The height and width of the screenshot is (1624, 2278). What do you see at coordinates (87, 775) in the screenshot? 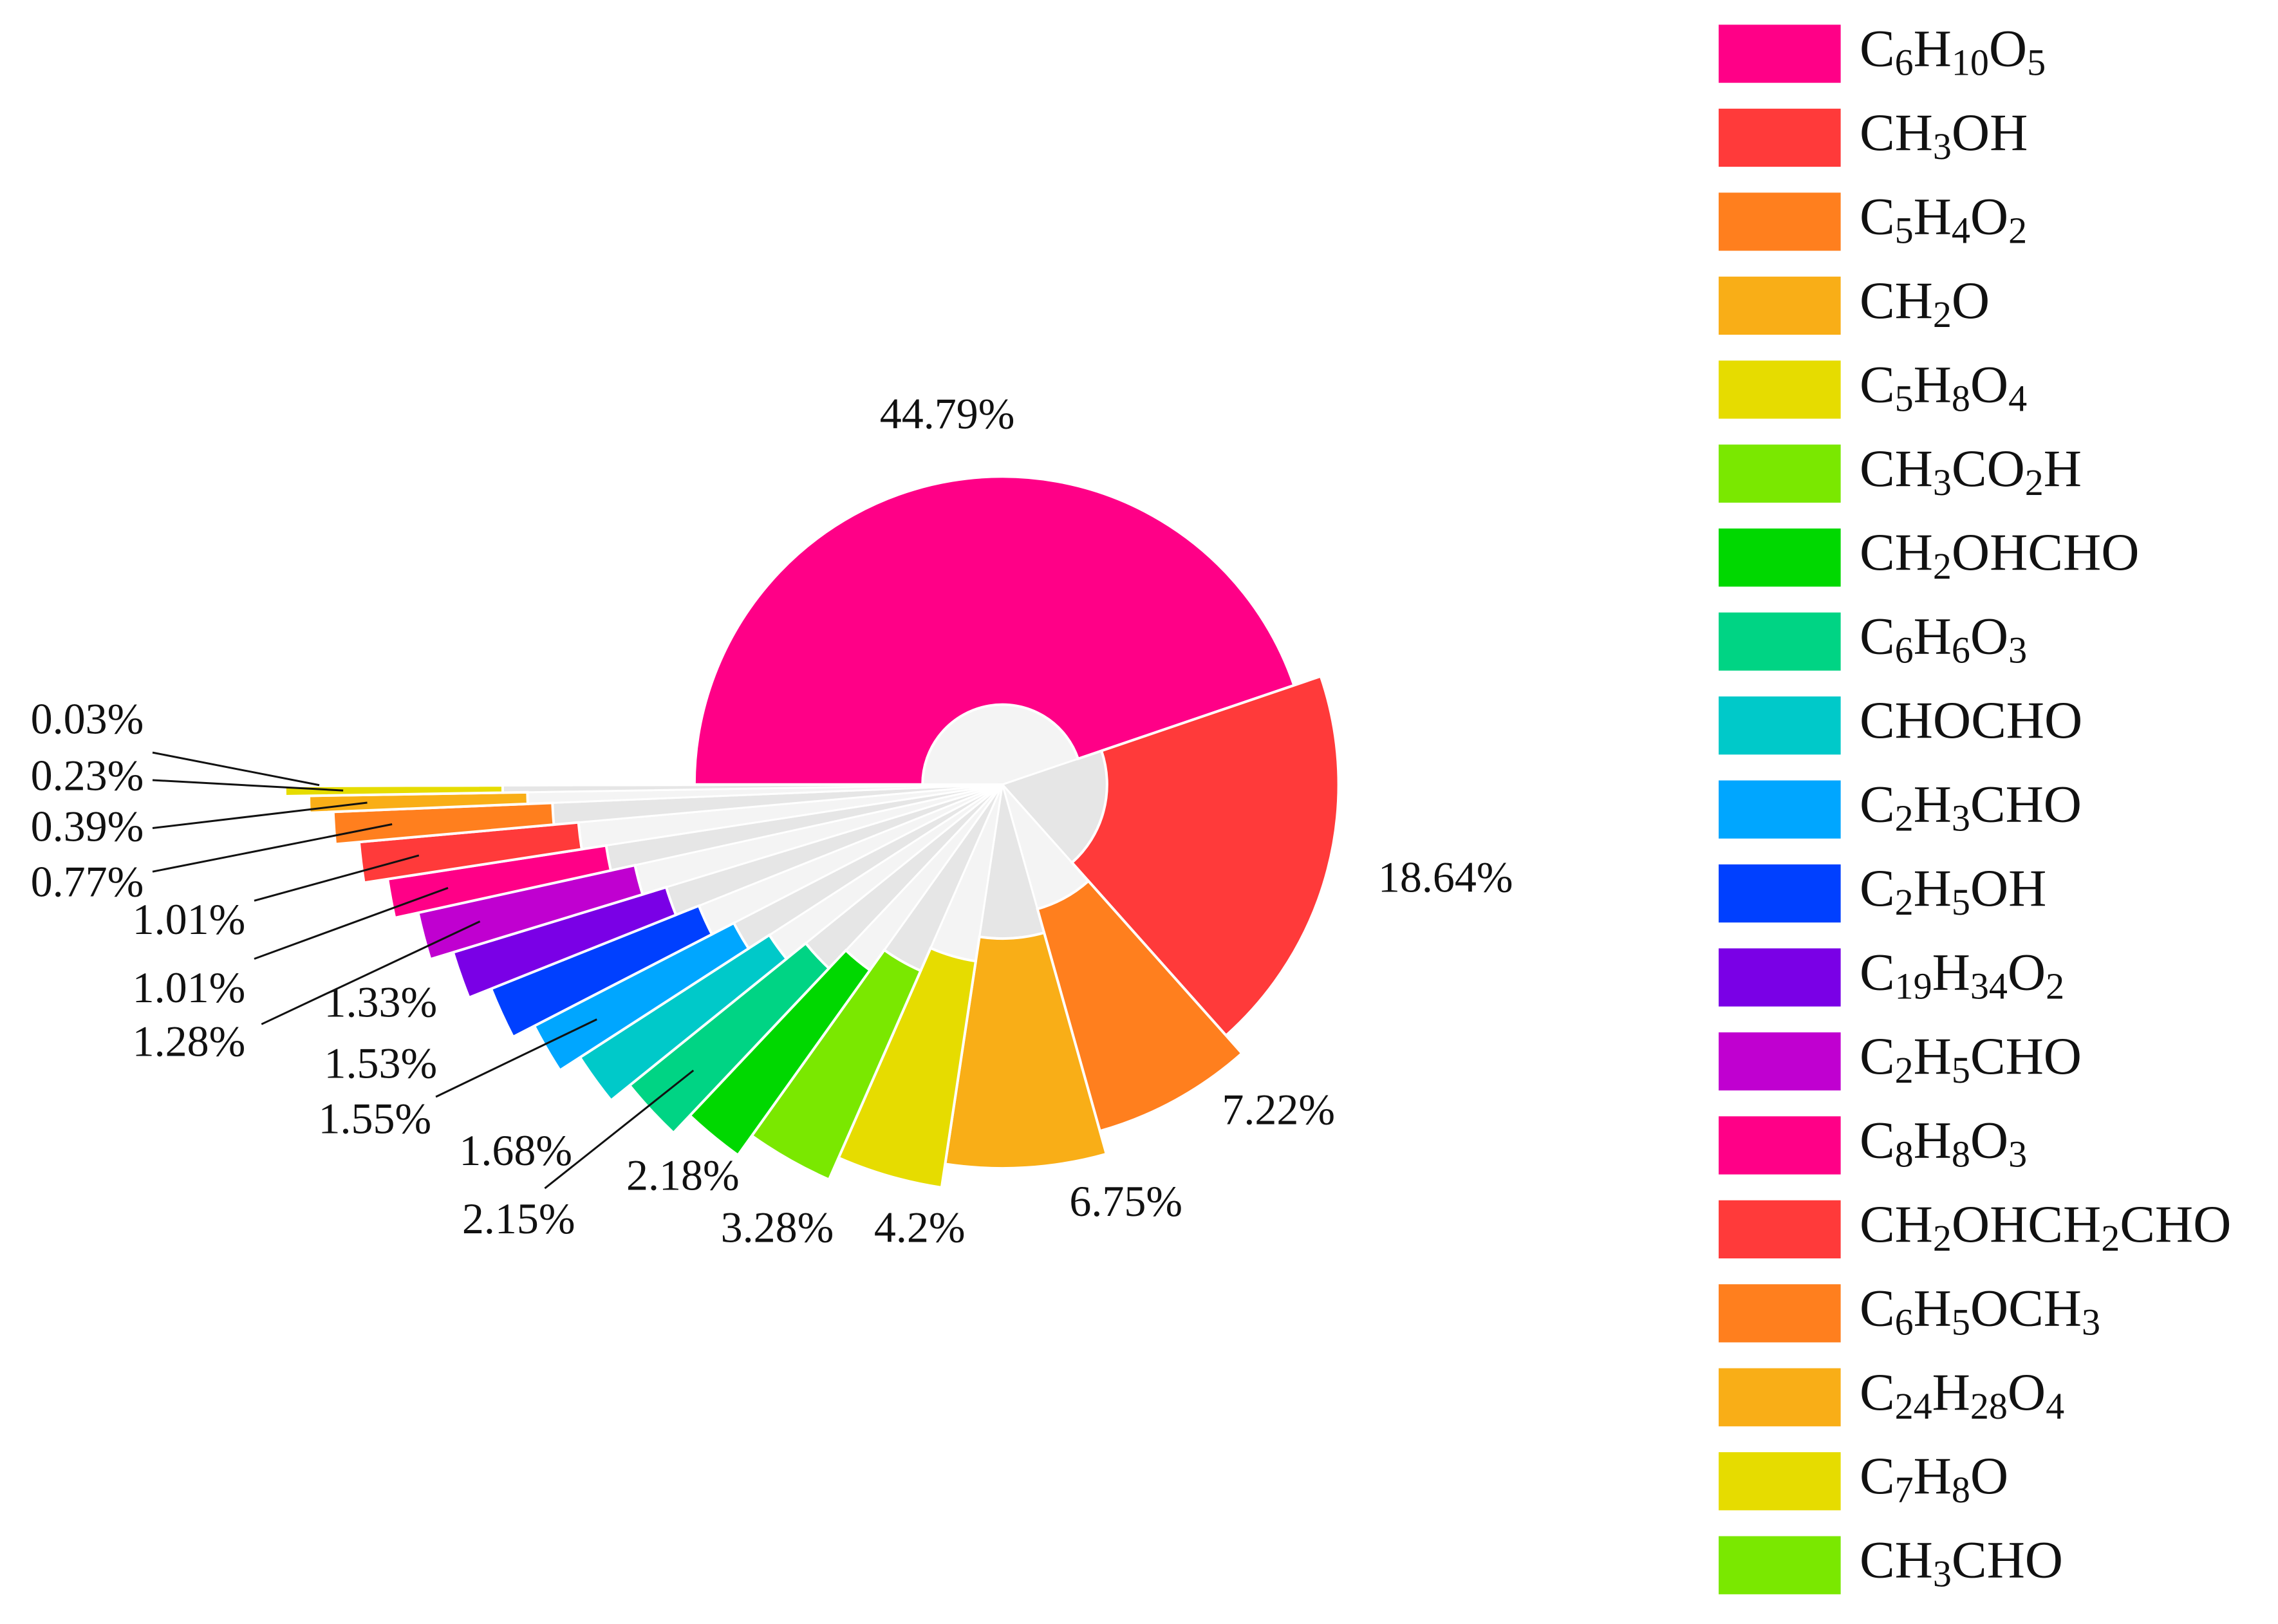
I see `data-label: 0.23%` at bounding box center [87, 775].